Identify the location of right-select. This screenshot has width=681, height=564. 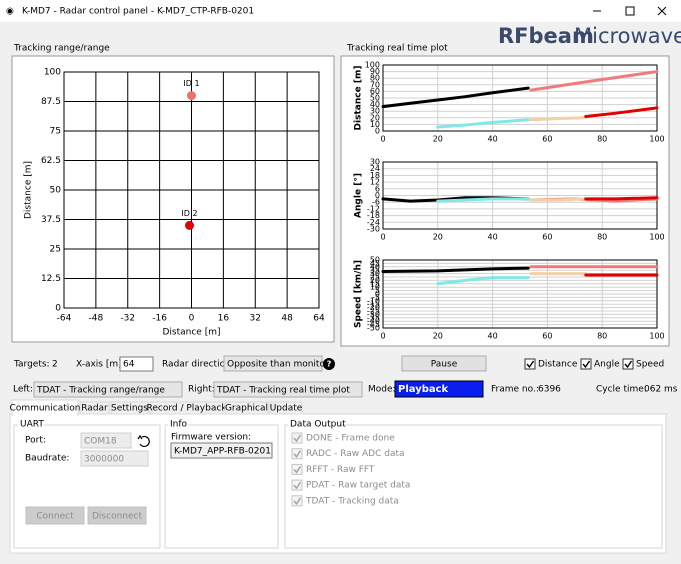
(288, 389).